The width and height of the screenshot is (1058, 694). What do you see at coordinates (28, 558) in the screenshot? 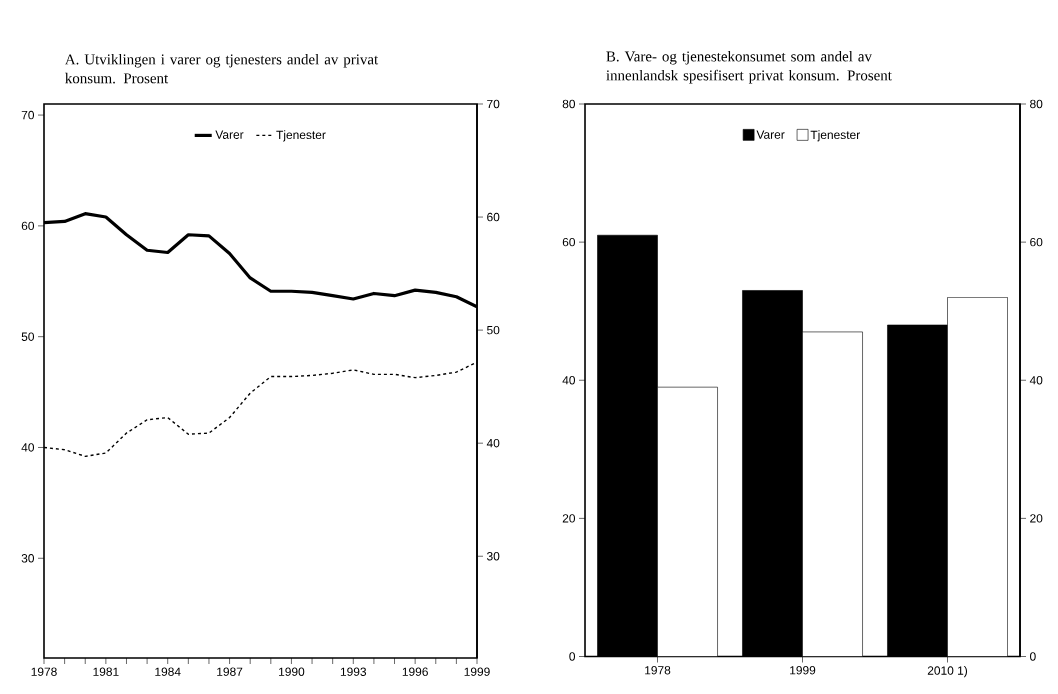
I see `y-tick-label: 30` at bounding box center [28, 558].